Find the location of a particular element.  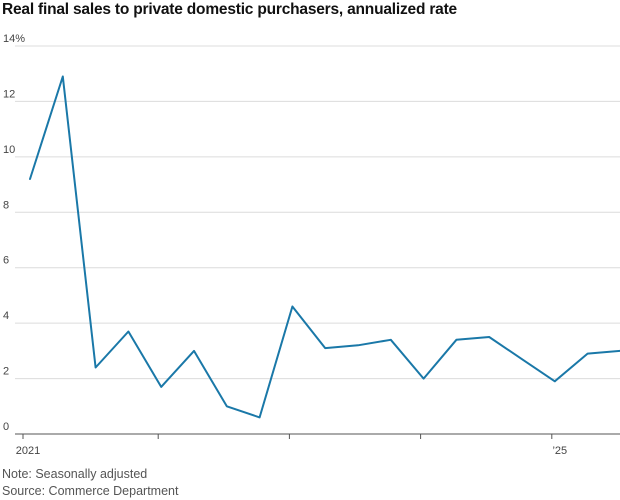

y-tick-label: 0 is located at coordinates (6, 427).